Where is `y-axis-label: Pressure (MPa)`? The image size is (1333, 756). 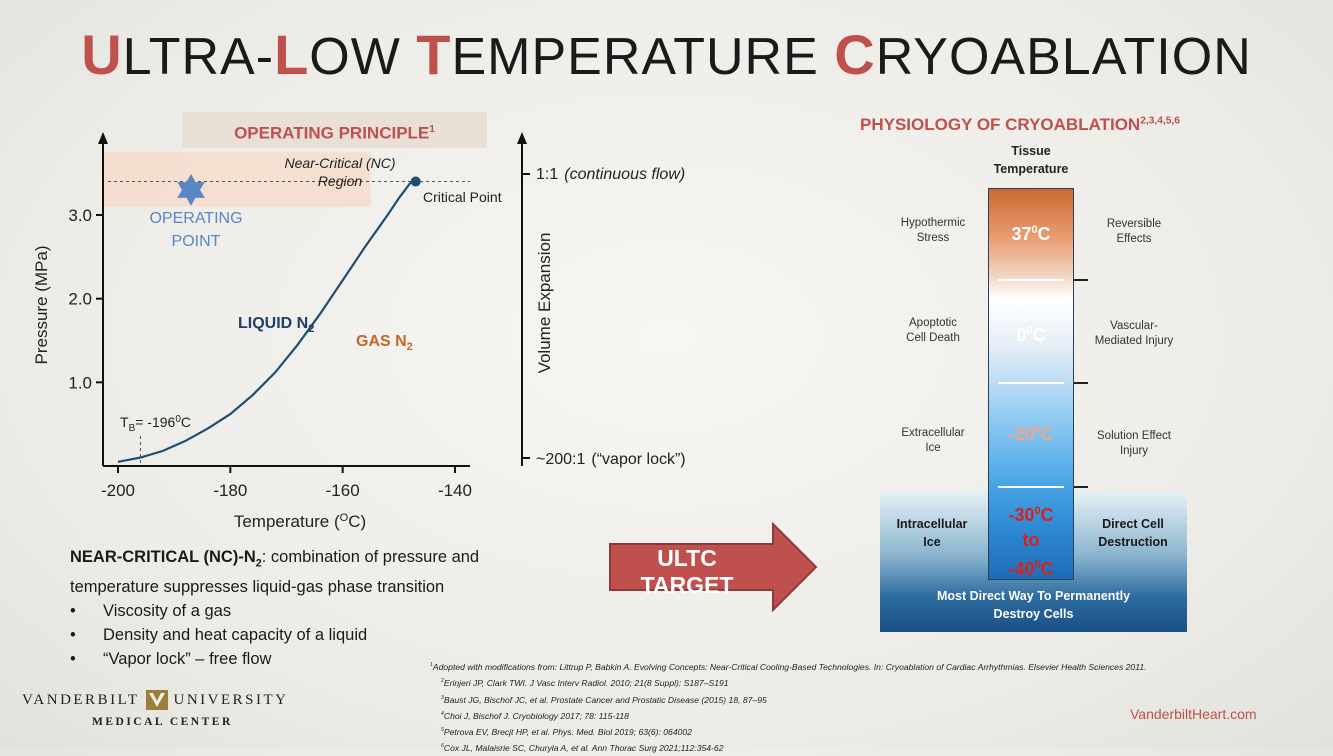
y-axis-label: Pressure (MPa) is located at coordinates (41, 304).